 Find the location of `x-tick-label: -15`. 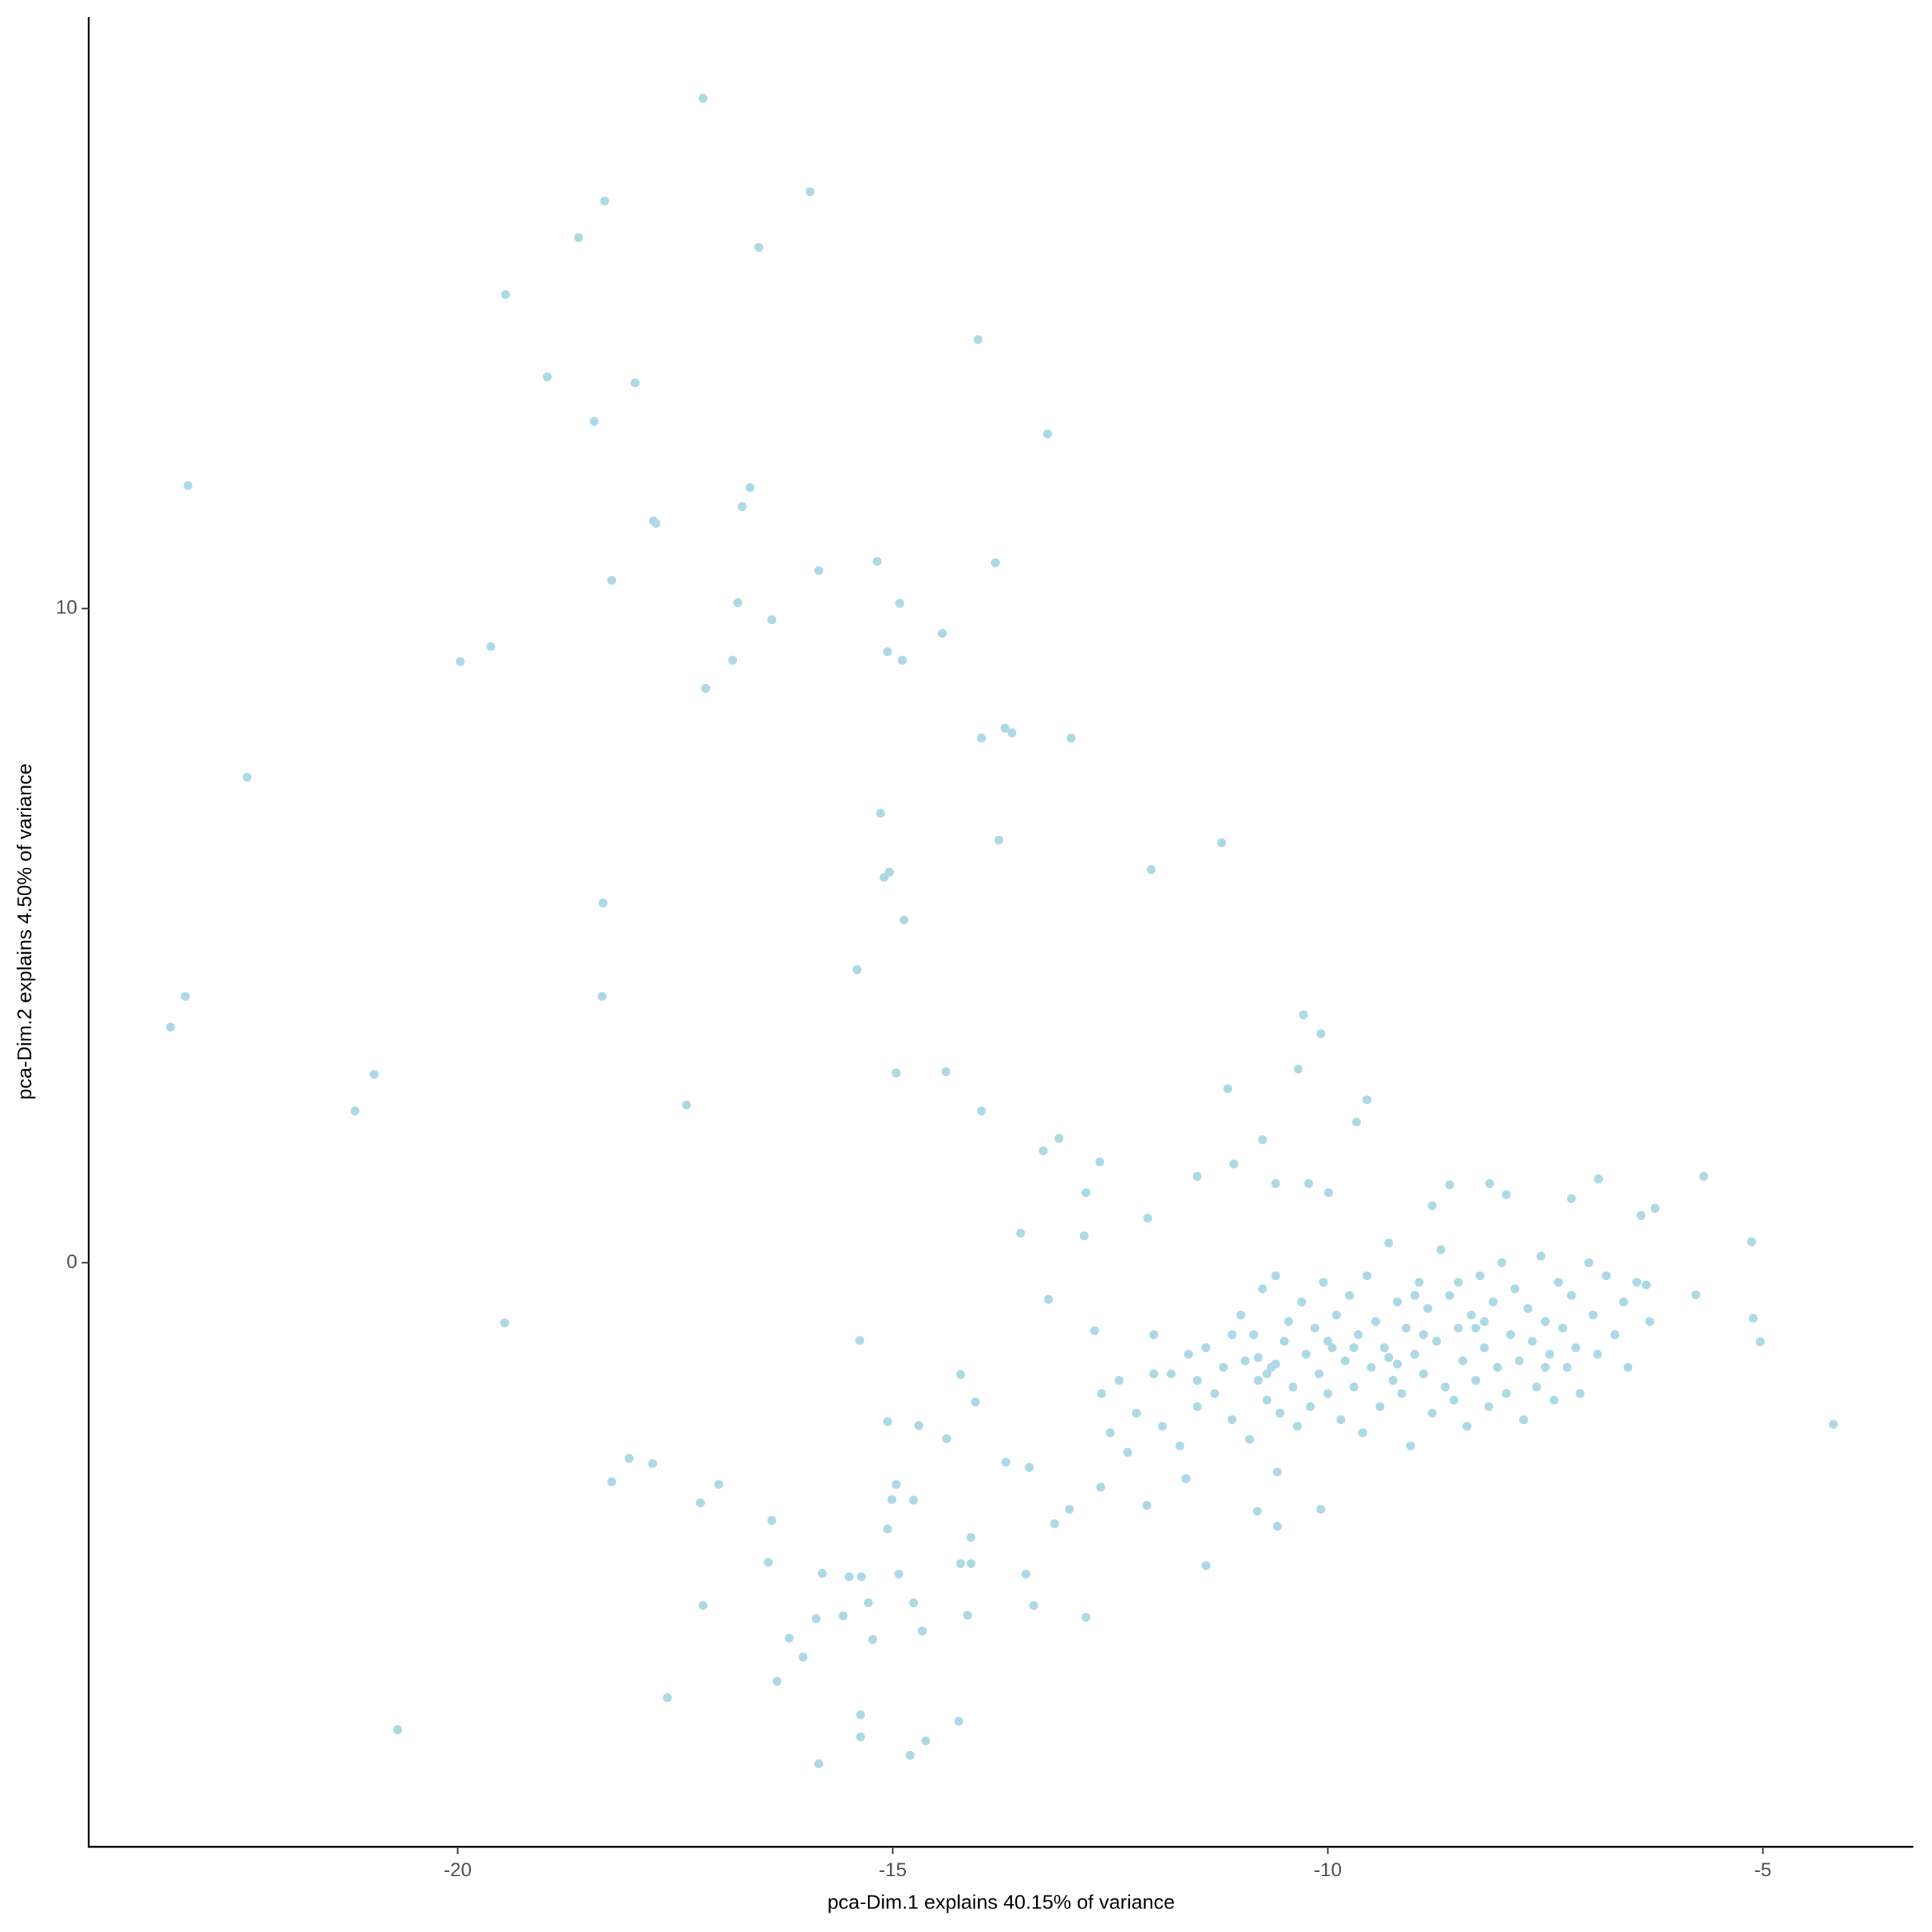

x-tick-label: -15 is located at coordinates (893, 1869).